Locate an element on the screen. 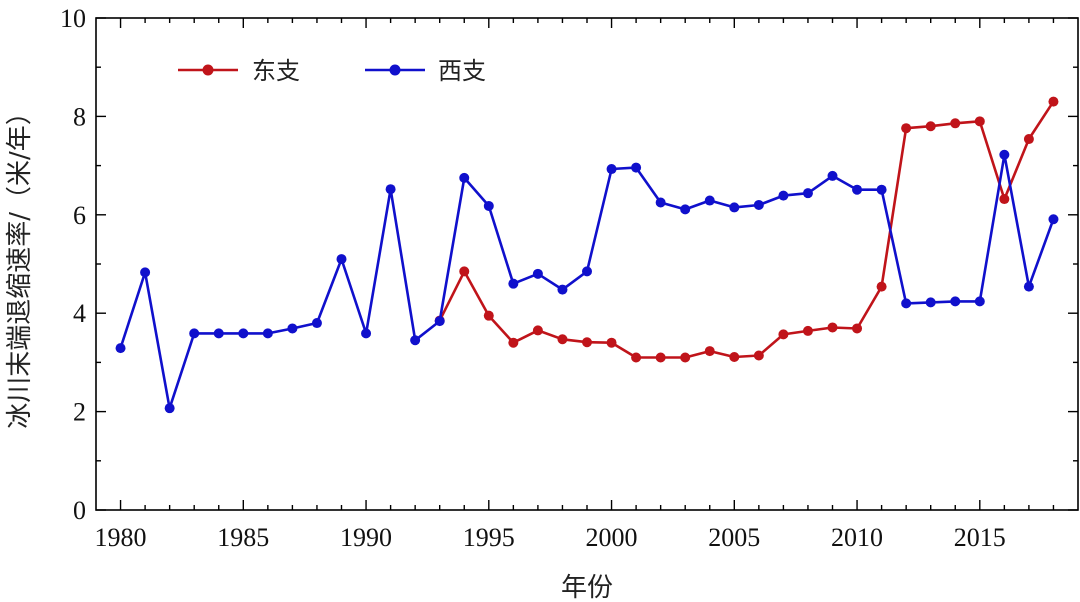 The width and height of the screenshot is (1080, 602). x-tick-label: 1990 is located at coordinates (366, 537).